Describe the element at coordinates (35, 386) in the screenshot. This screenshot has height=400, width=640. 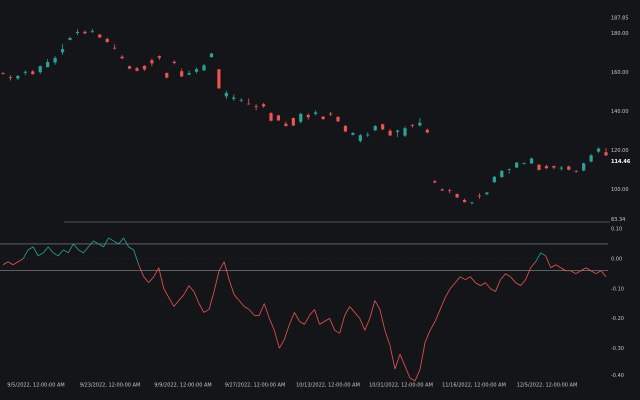
I see `time-tick-label: 9/5/2022, 12:00:00 AM` at that location.